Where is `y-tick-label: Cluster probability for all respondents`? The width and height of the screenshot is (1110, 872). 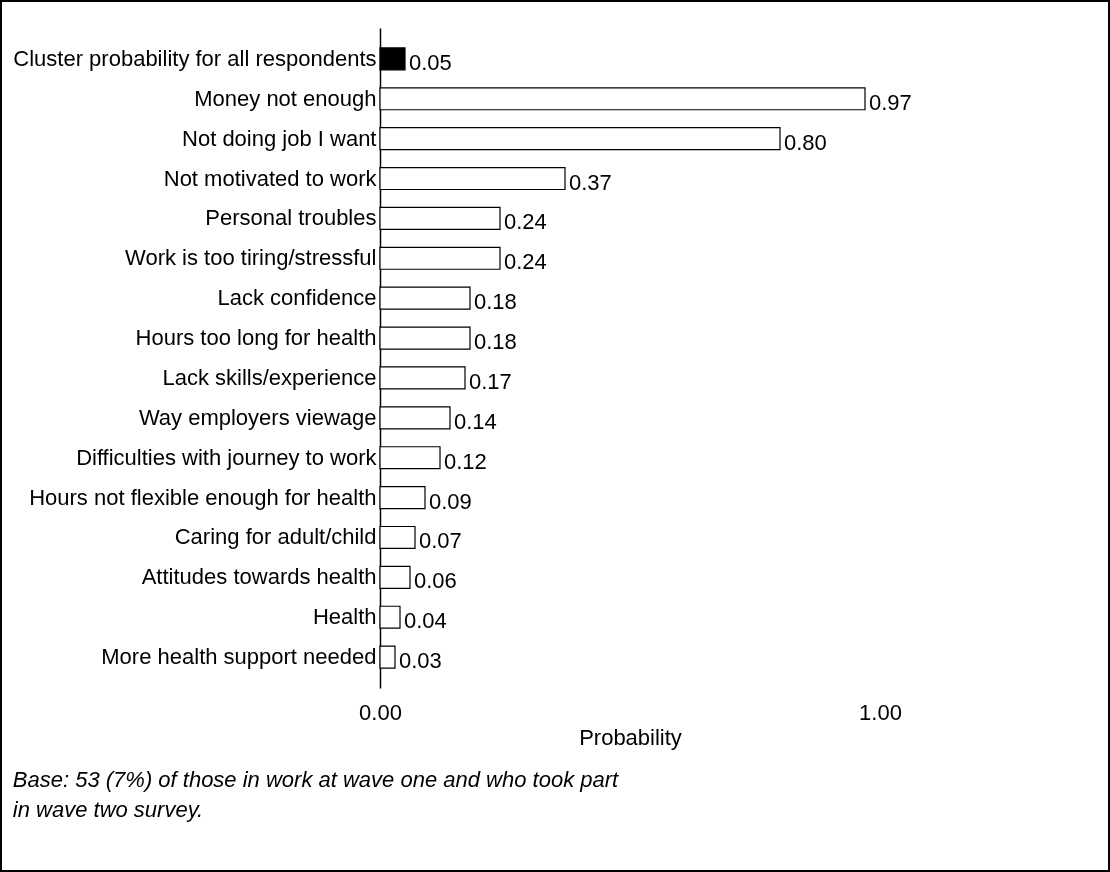
y-tick-label: Cluster probability for all respondents is located at coordinates (195, 58).